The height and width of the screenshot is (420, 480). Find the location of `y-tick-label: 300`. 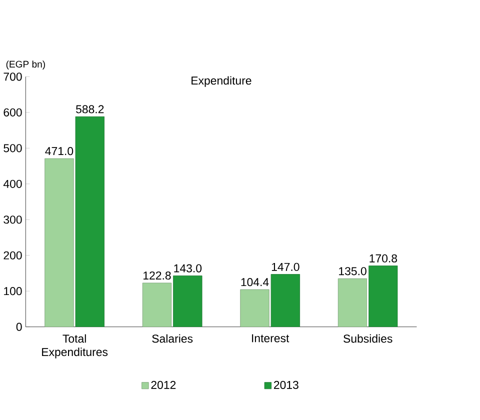

y-tick-label: 300 is located at coordinates (13, 220).